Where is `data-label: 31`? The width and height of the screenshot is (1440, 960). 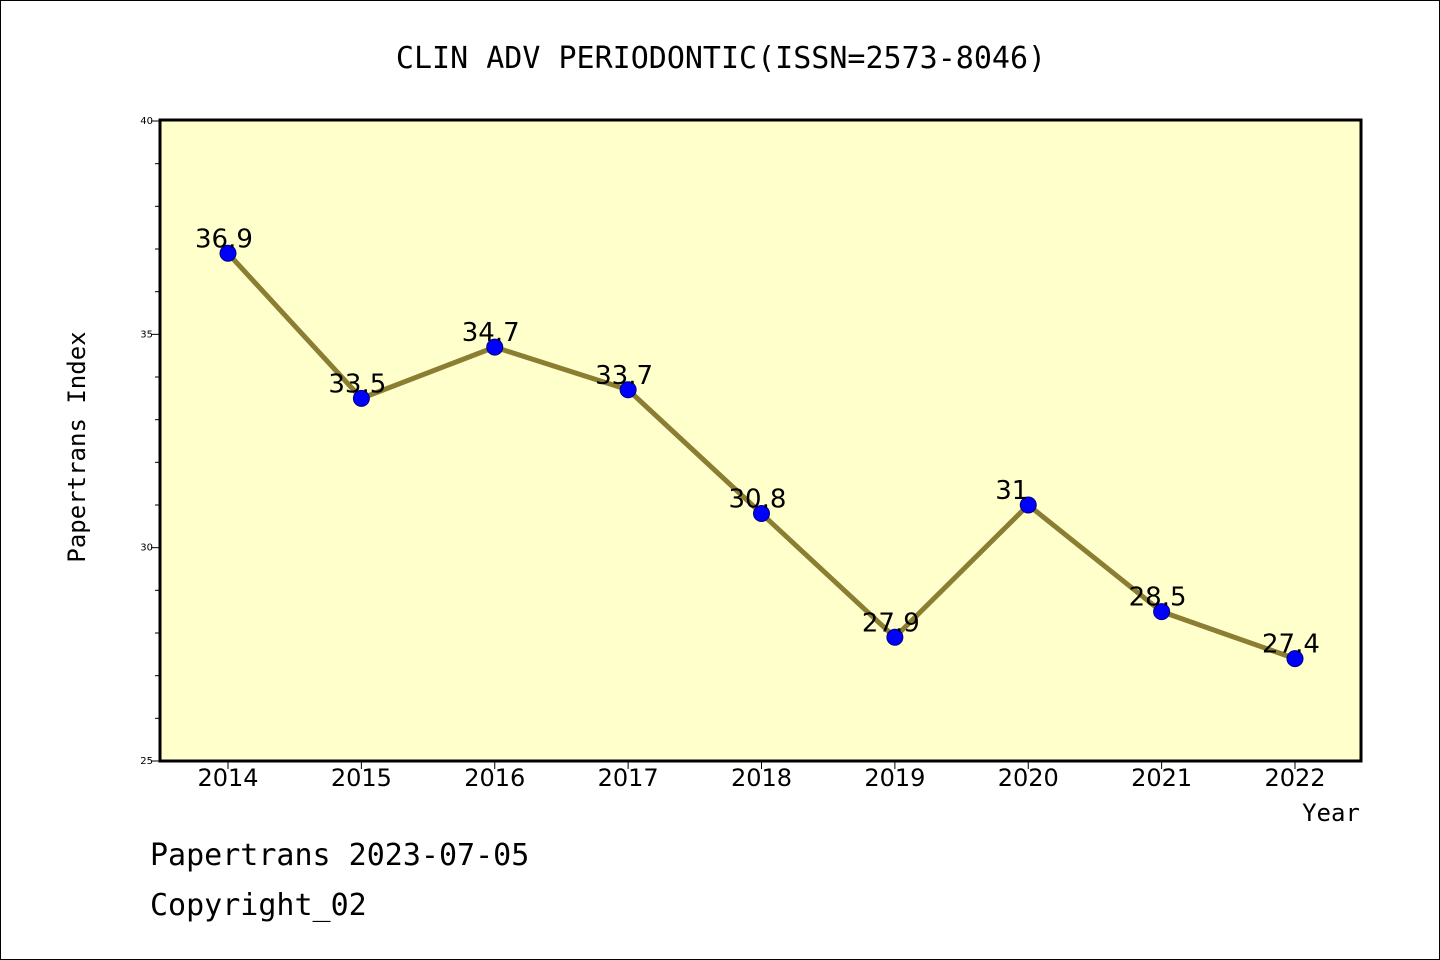
data-label: 31 is located at coordinates (1011, 491).